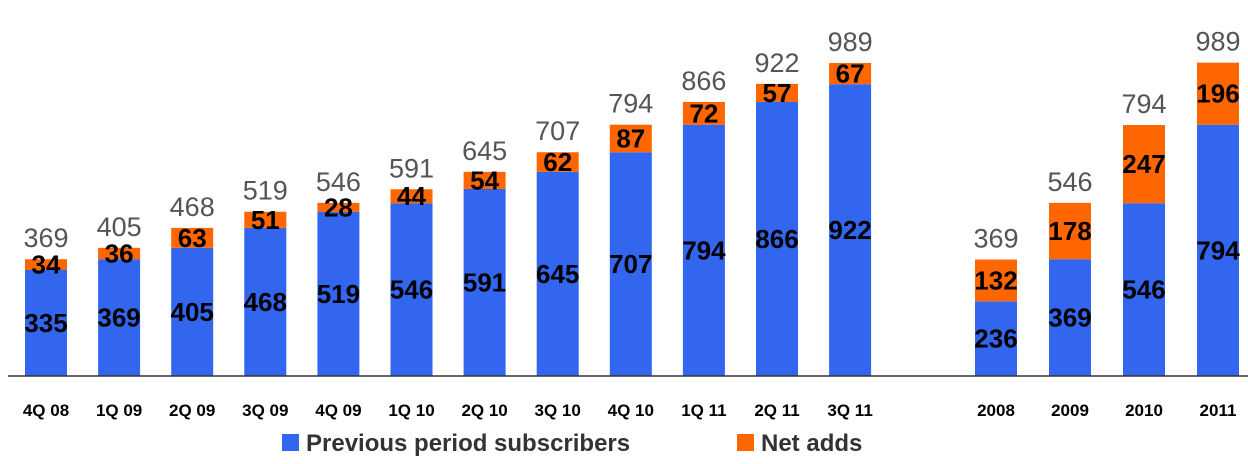 The image size is (1248, 464). I want to click on label-total-g1-c3: 989, so click(1217, 42).